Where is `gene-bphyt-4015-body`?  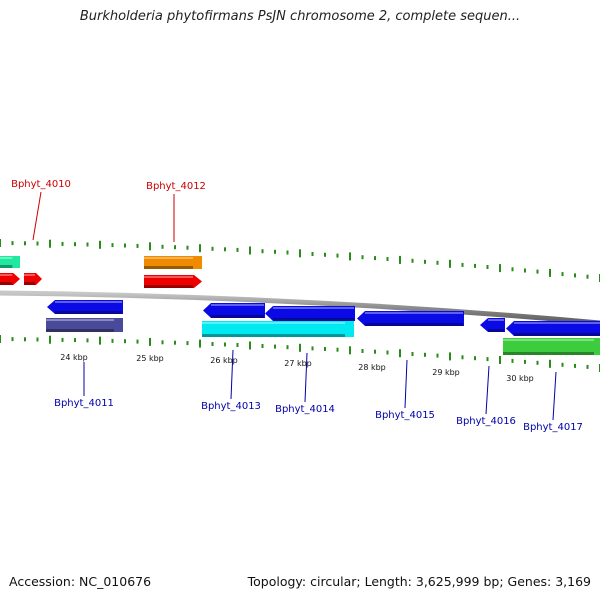
gene-bphyt-4015-body is located at coordinates (410, 318).